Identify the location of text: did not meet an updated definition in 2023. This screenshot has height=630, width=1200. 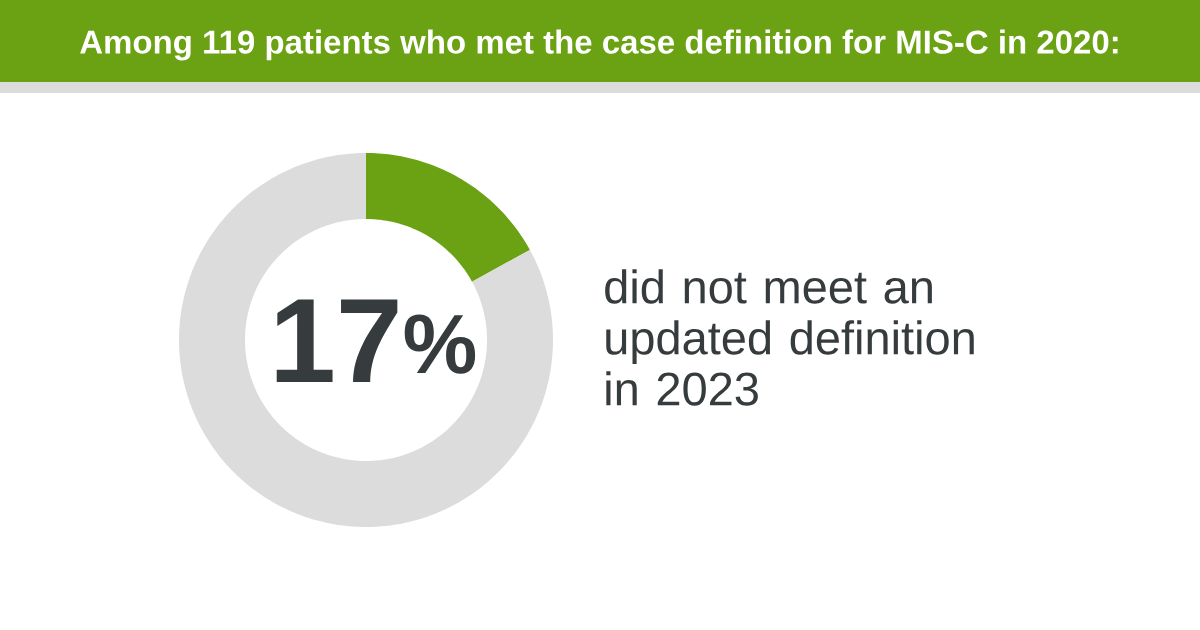
(789, 337).